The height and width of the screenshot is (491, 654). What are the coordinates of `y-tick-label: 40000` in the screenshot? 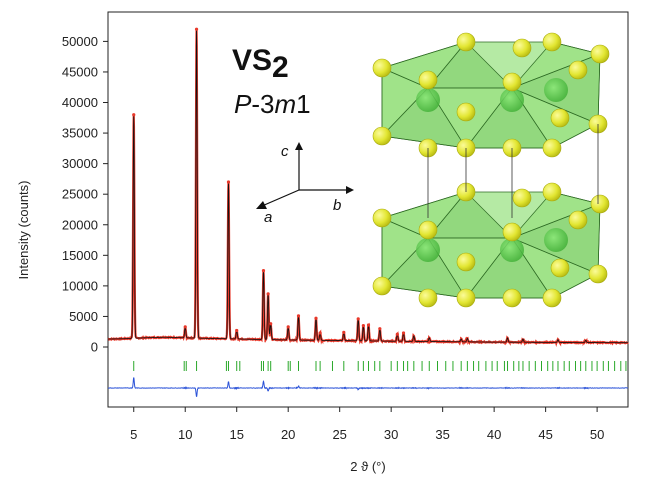 It's located at (80, 102).